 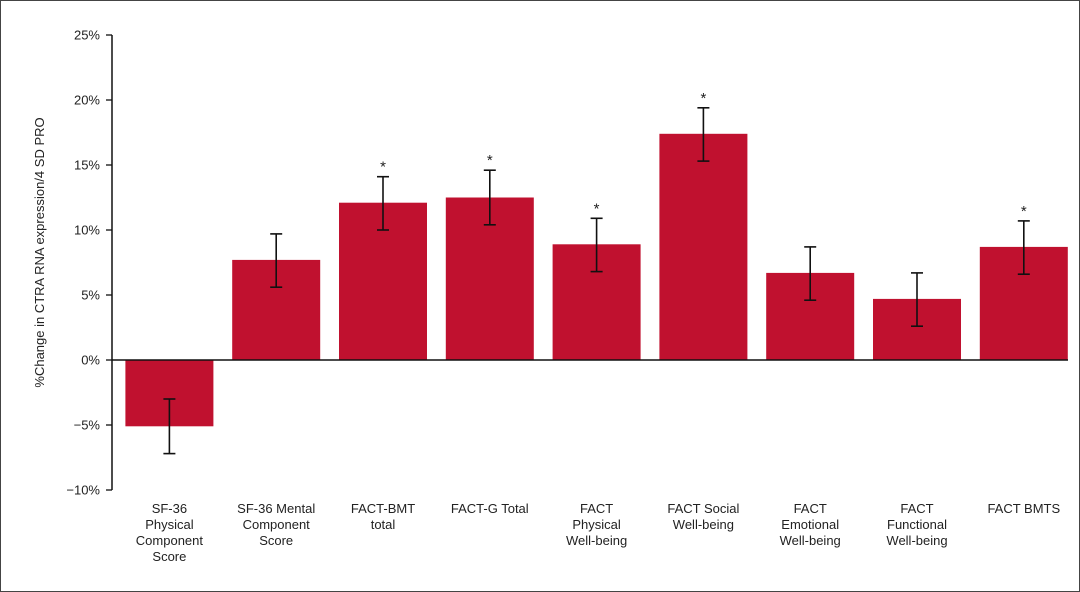 I want to click on category-label: SF-36 Mental Component Score, so click(x=276, y=524).